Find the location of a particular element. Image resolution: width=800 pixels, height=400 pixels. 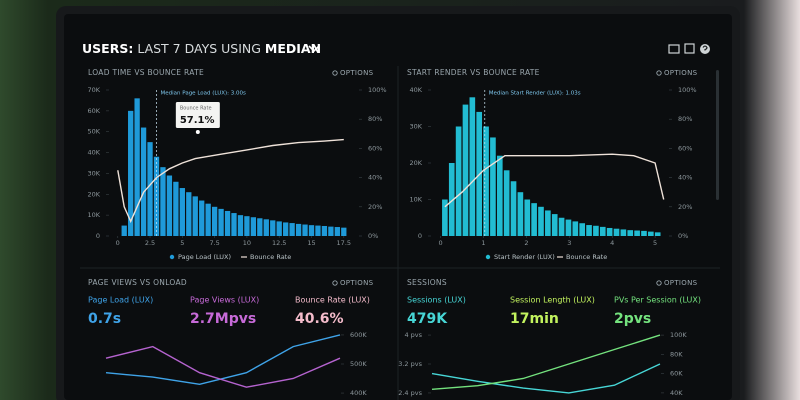

scrollbar is located at coordinates (717, 135).